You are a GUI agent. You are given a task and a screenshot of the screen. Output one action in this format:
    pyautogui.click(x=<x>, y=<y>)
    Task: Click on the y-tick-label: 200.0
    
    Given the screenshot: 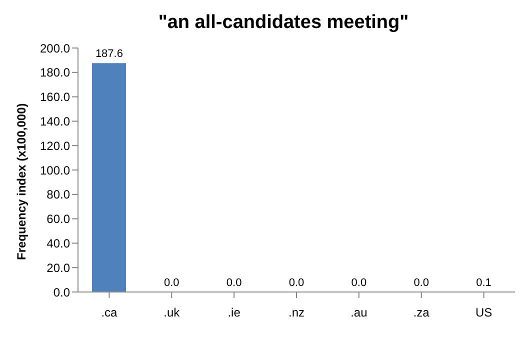 What is the action you would take?
    pyautogui.click(x=55, y=48)
    